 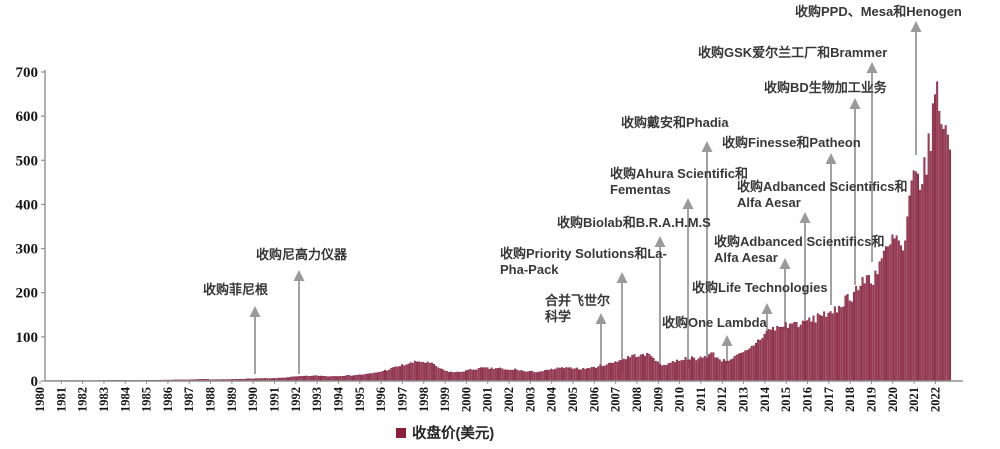 What do you see at coordinates (893, 399) in the screenshot?
I see `x-year-label: 2020` at bounding box center [893, 399].